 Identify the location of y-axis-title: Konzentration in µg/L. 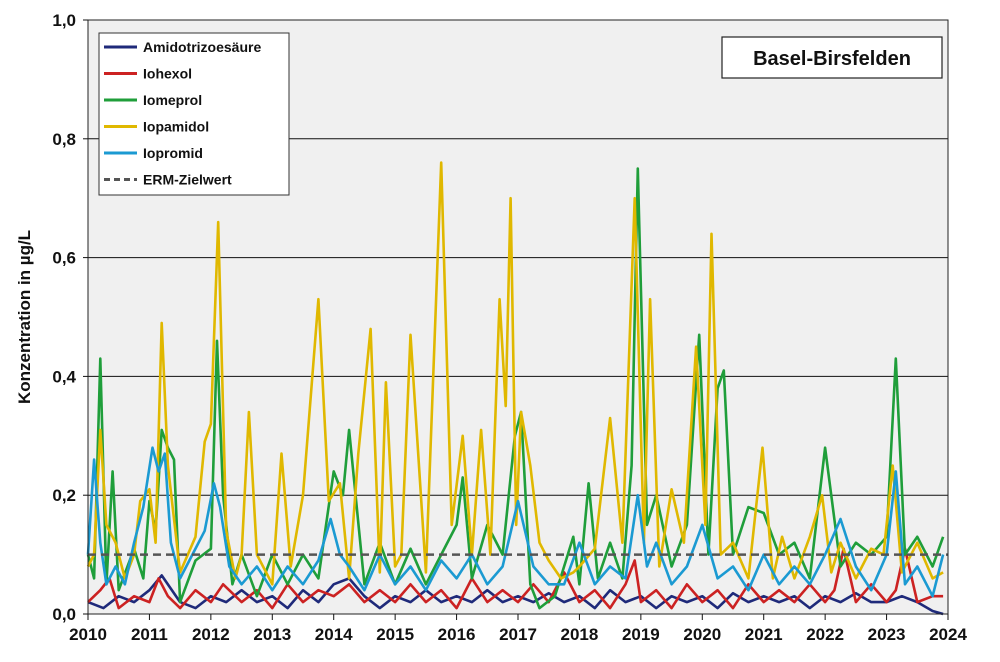
(24, 317).